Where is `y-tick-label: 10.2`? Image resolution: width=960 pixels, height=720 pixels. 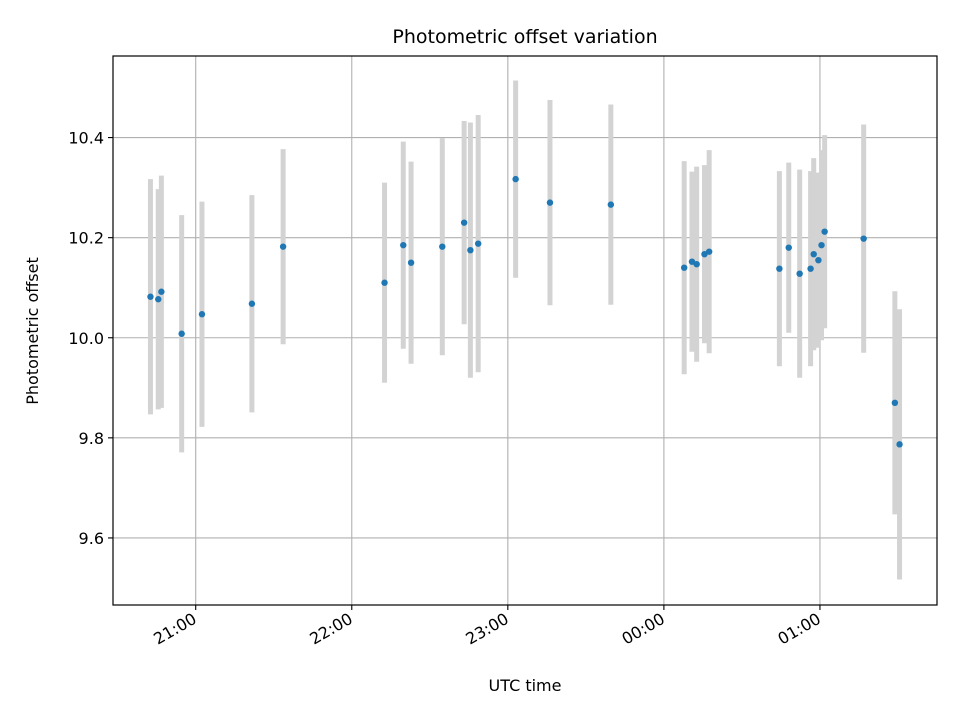 y-tick-label: 10.2 is located at coordinates (86, 238).